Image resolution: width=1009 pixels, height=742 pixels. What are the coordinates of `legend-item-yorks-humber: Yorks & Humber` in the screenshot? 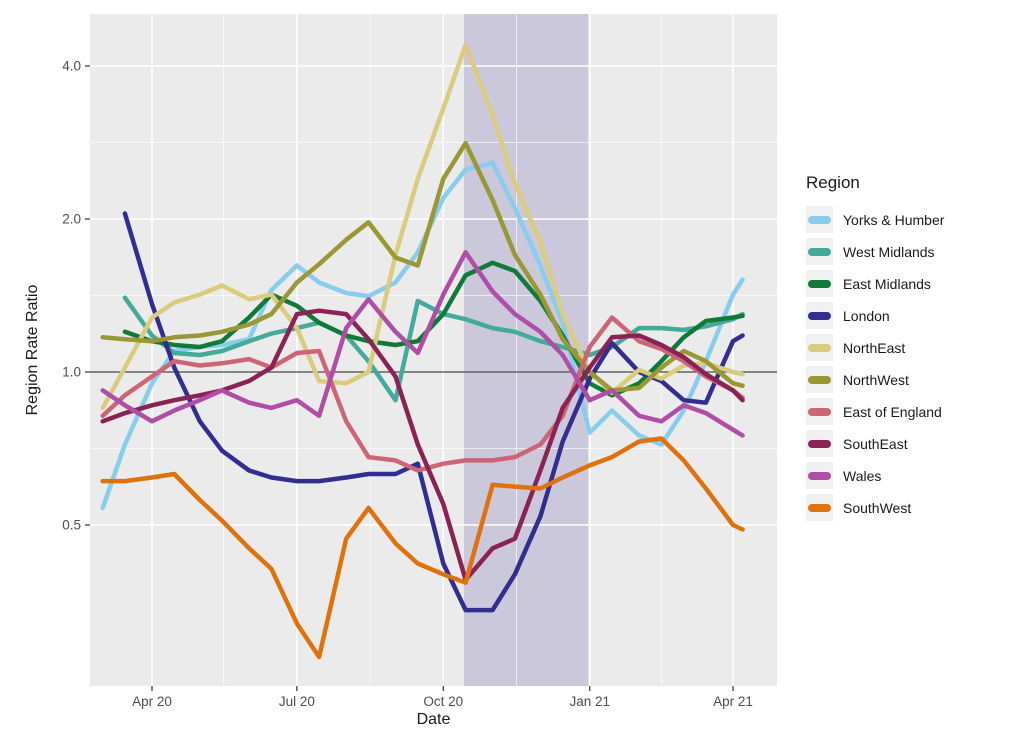 It's located at (875, 219).